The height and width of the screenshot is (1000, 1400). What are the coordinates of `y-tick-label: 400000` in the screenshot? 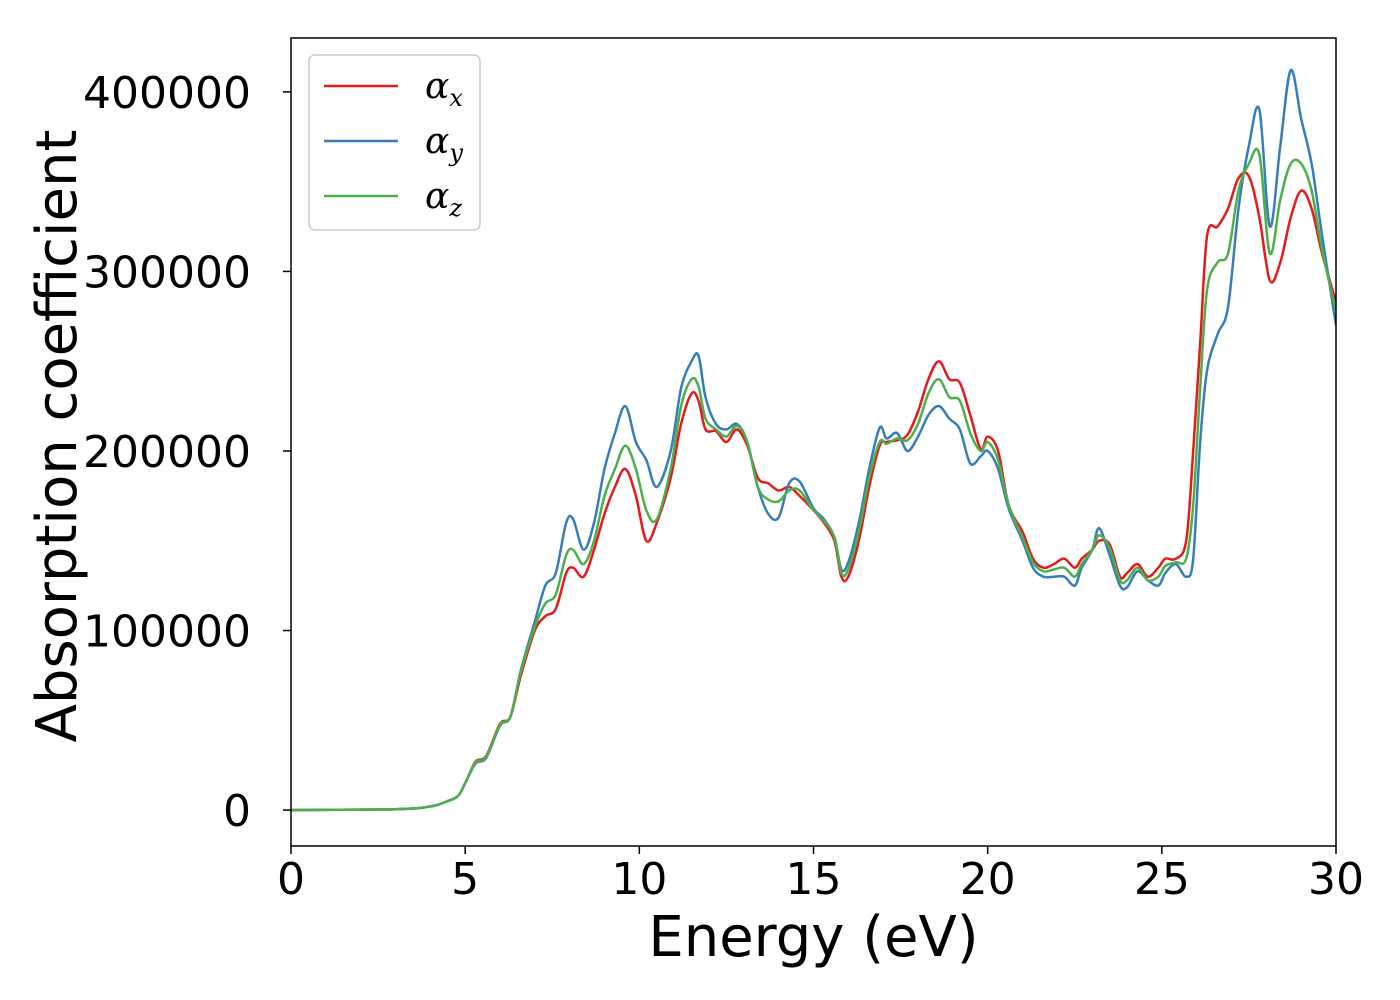 It's located at (167, 93).